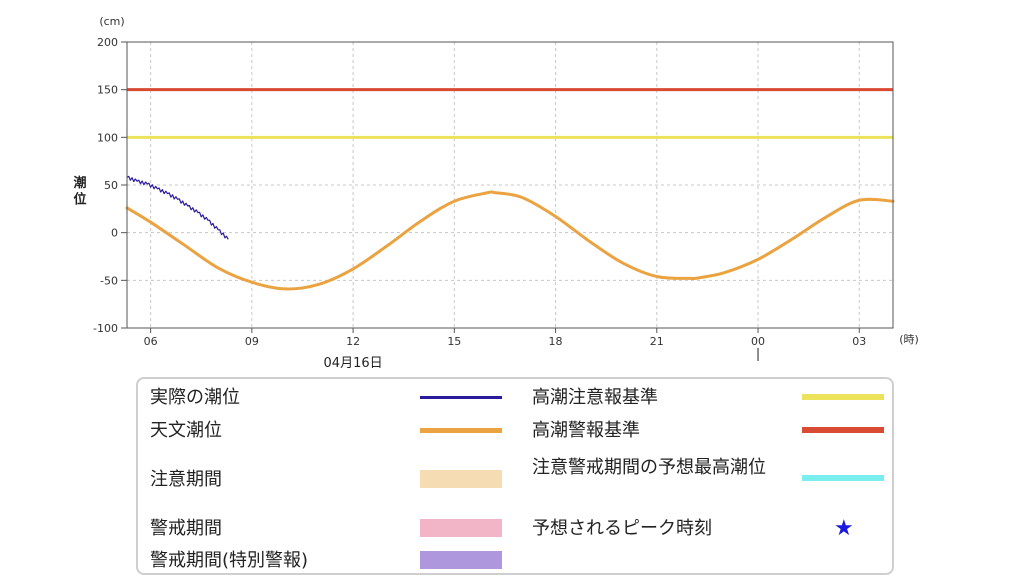 This screenshot has width=1024, height=584. What do you see at coordinates (107, 90) in the screenshot?
I see `y-tick-label: 150` at bounding box center [107, 90].